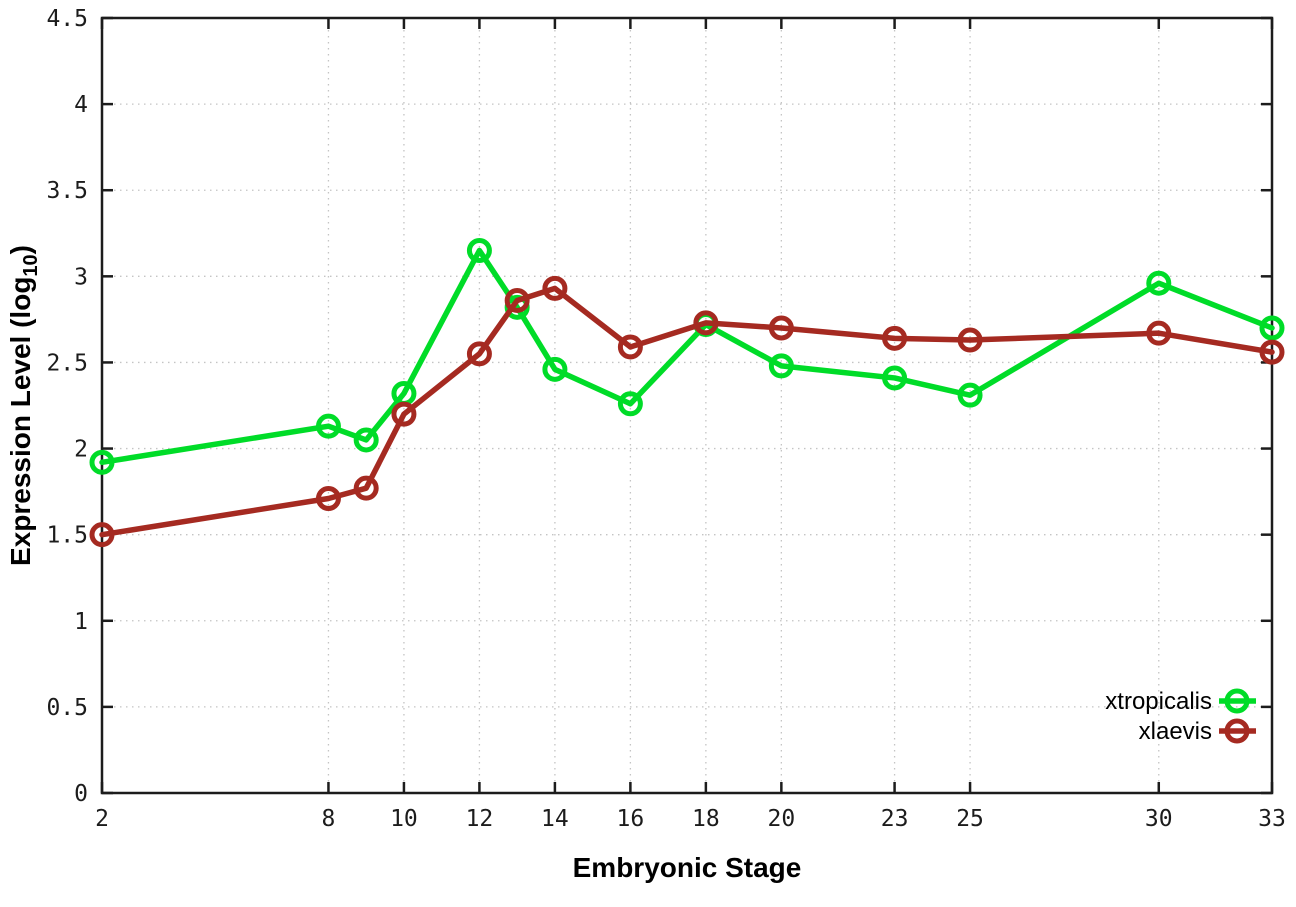  I want to click on x-tick-label: 12, so click(480, 819).